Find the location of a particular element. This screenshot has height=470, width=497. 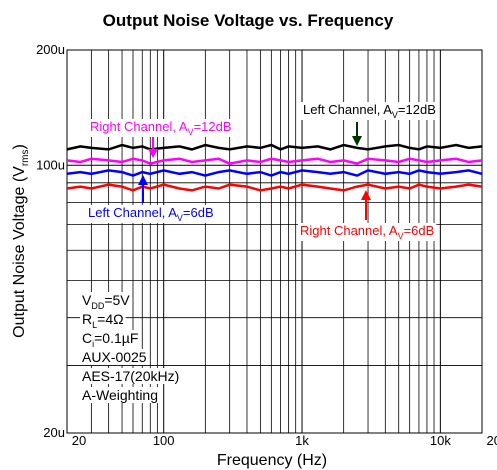

condition-sub: DD is located at coordinates (97, 306).